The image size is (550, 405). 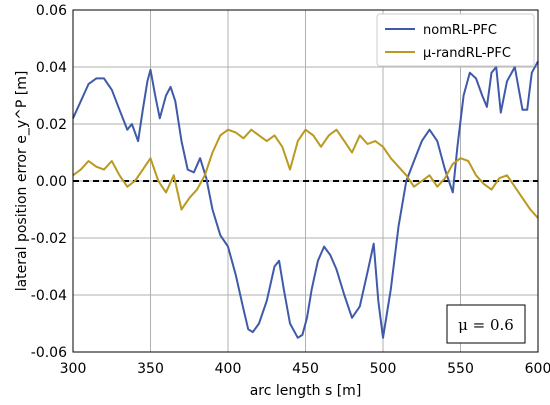 I want to click on y-tick--0.02: -0.02, so click(x=49, y=239).